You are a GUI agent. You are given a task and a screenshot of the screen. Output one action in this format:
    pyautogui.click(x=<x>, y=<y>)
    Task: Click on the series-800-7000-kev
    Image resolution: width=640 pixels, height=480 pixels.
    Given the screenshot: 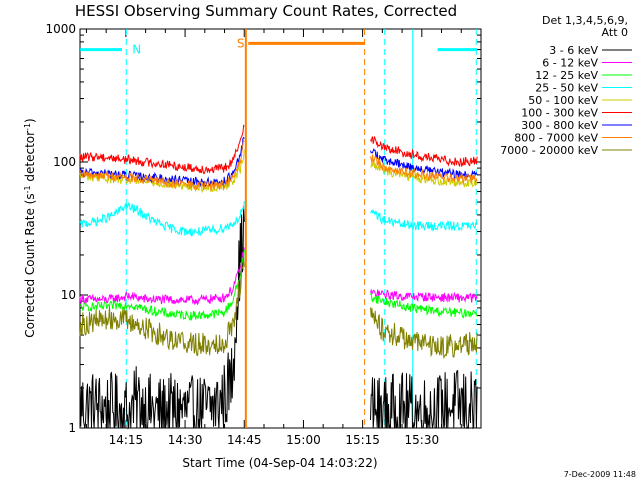 What is the action you would take?
    pyautogui.click(x=278, y=164)
    